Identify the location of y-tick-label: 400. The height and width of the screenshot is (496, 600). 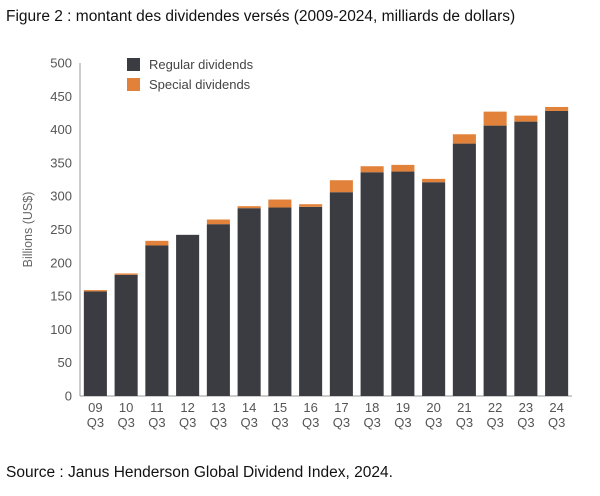
(61, 129).